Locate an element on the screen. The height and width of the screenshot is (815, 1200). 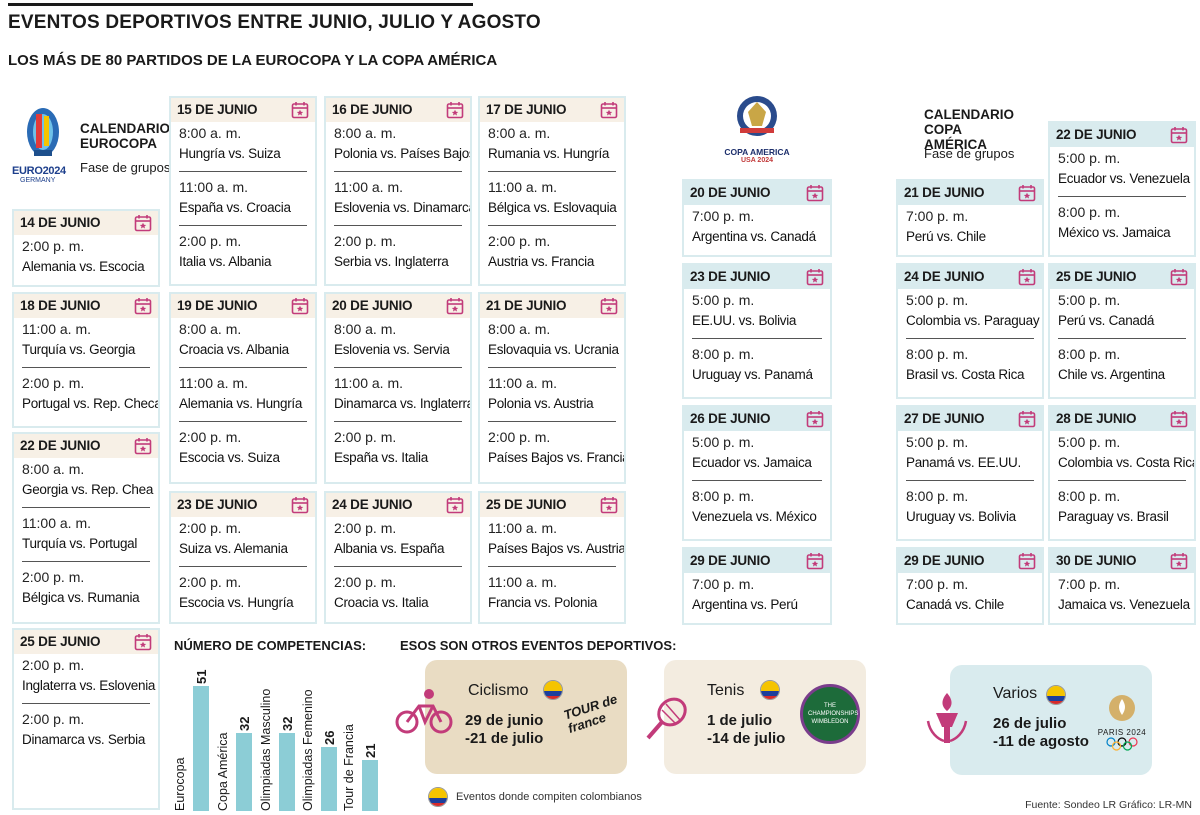
match-item: 5:00 p. m. Perú vs. Canadá is located at coordinates (1122, 310).